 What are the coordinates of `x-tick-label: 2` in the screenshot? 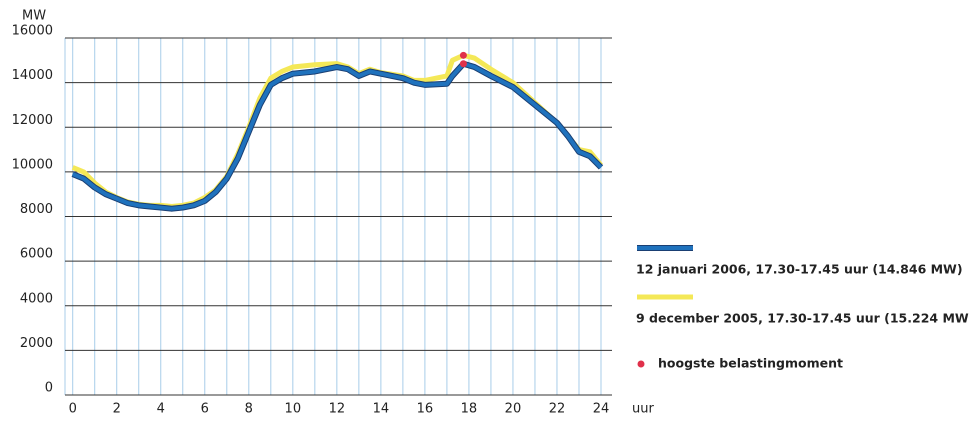 It's located at (117, 409).